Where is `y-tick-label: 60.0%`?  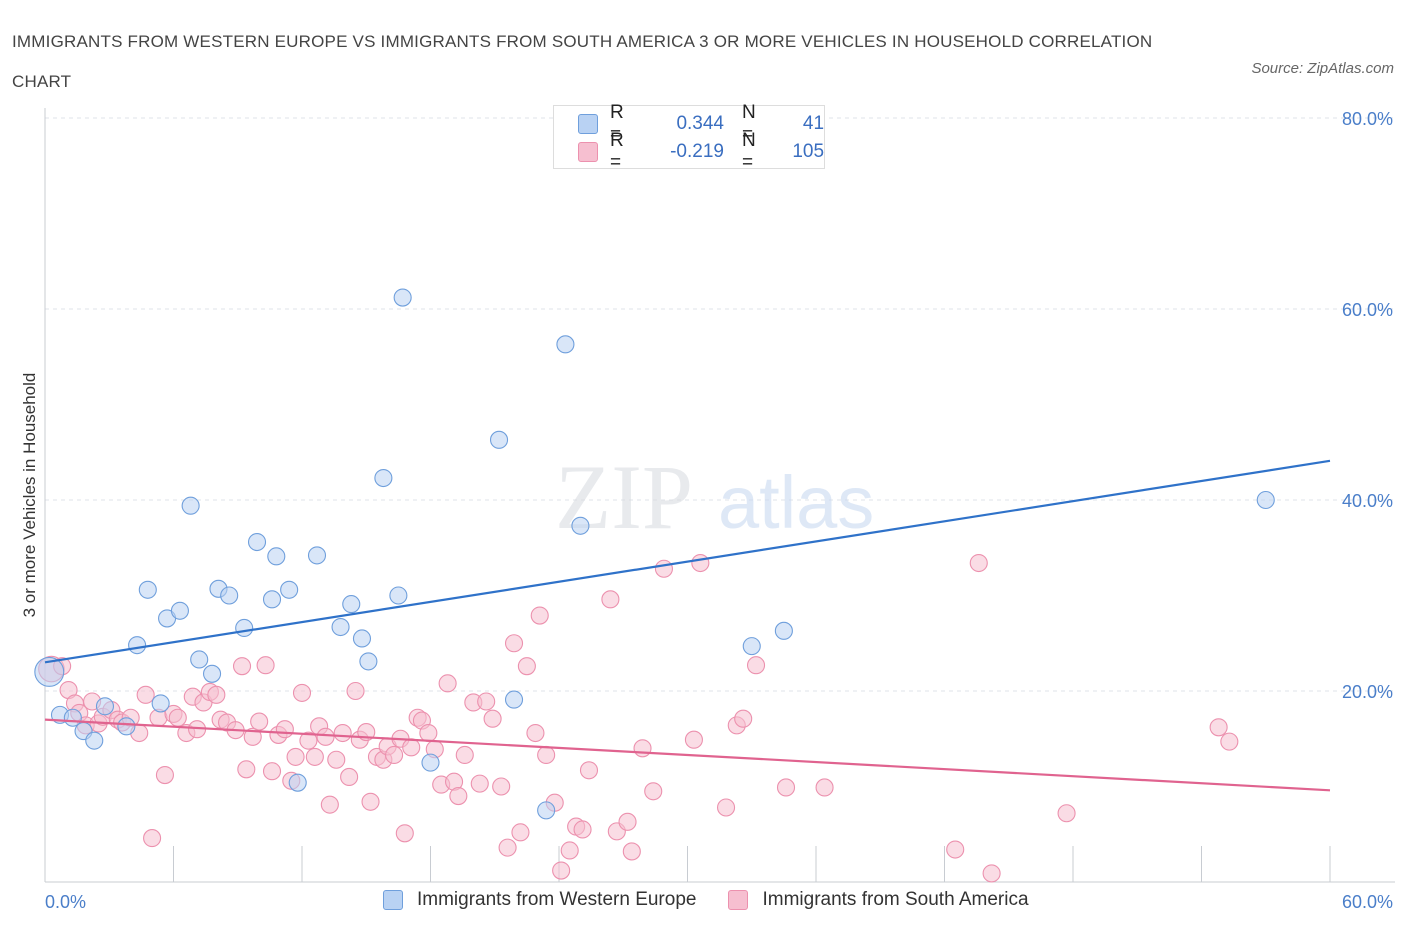 y-tick-label: 60.0% is located at coordinates (1367, 310).